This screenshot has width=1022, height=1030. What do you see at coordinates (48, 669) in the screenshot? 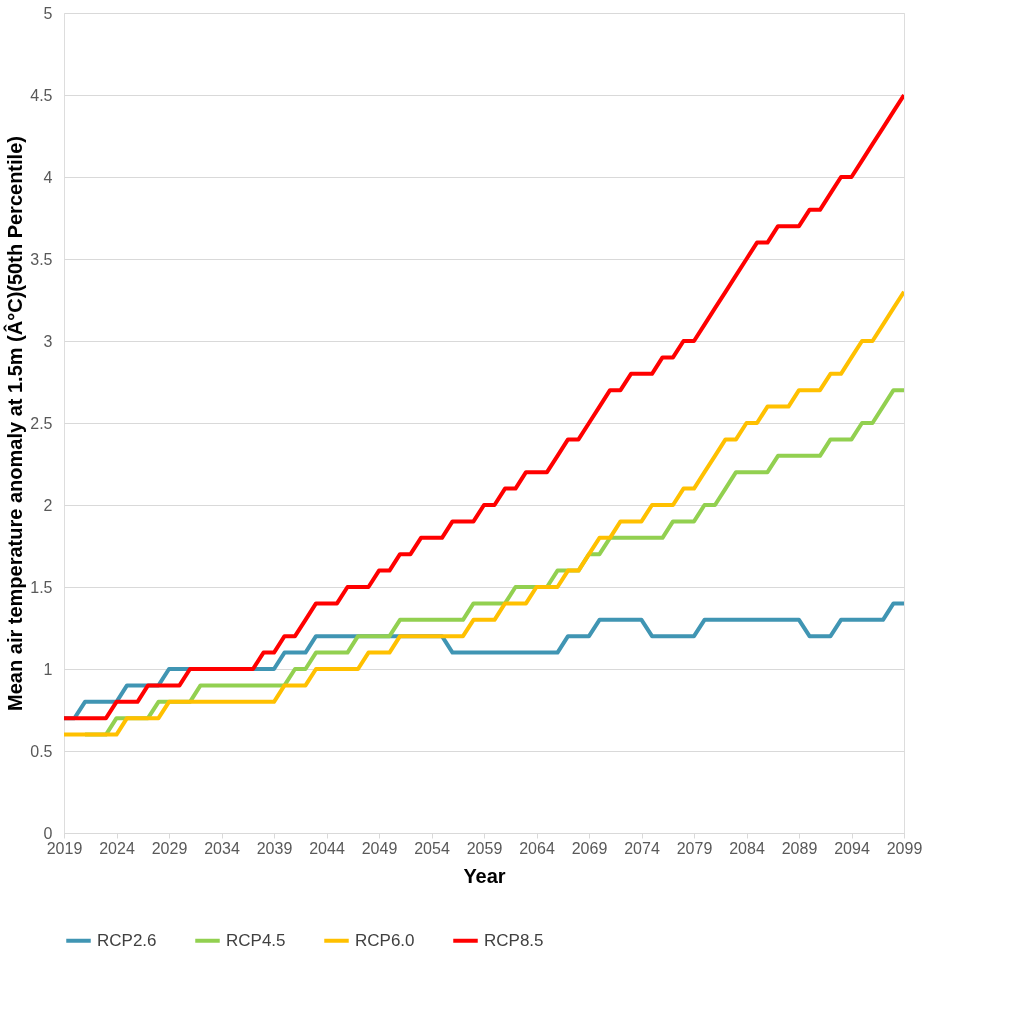
I see `y-tick-label: 1` at bounding box center [48, 669].